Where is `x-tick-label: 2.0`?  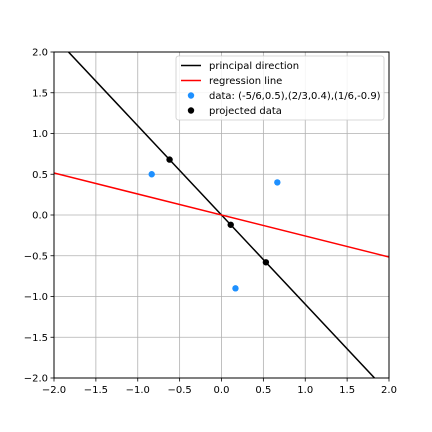 x-tick-label: 2.0 is located at coordinates (389, 390).